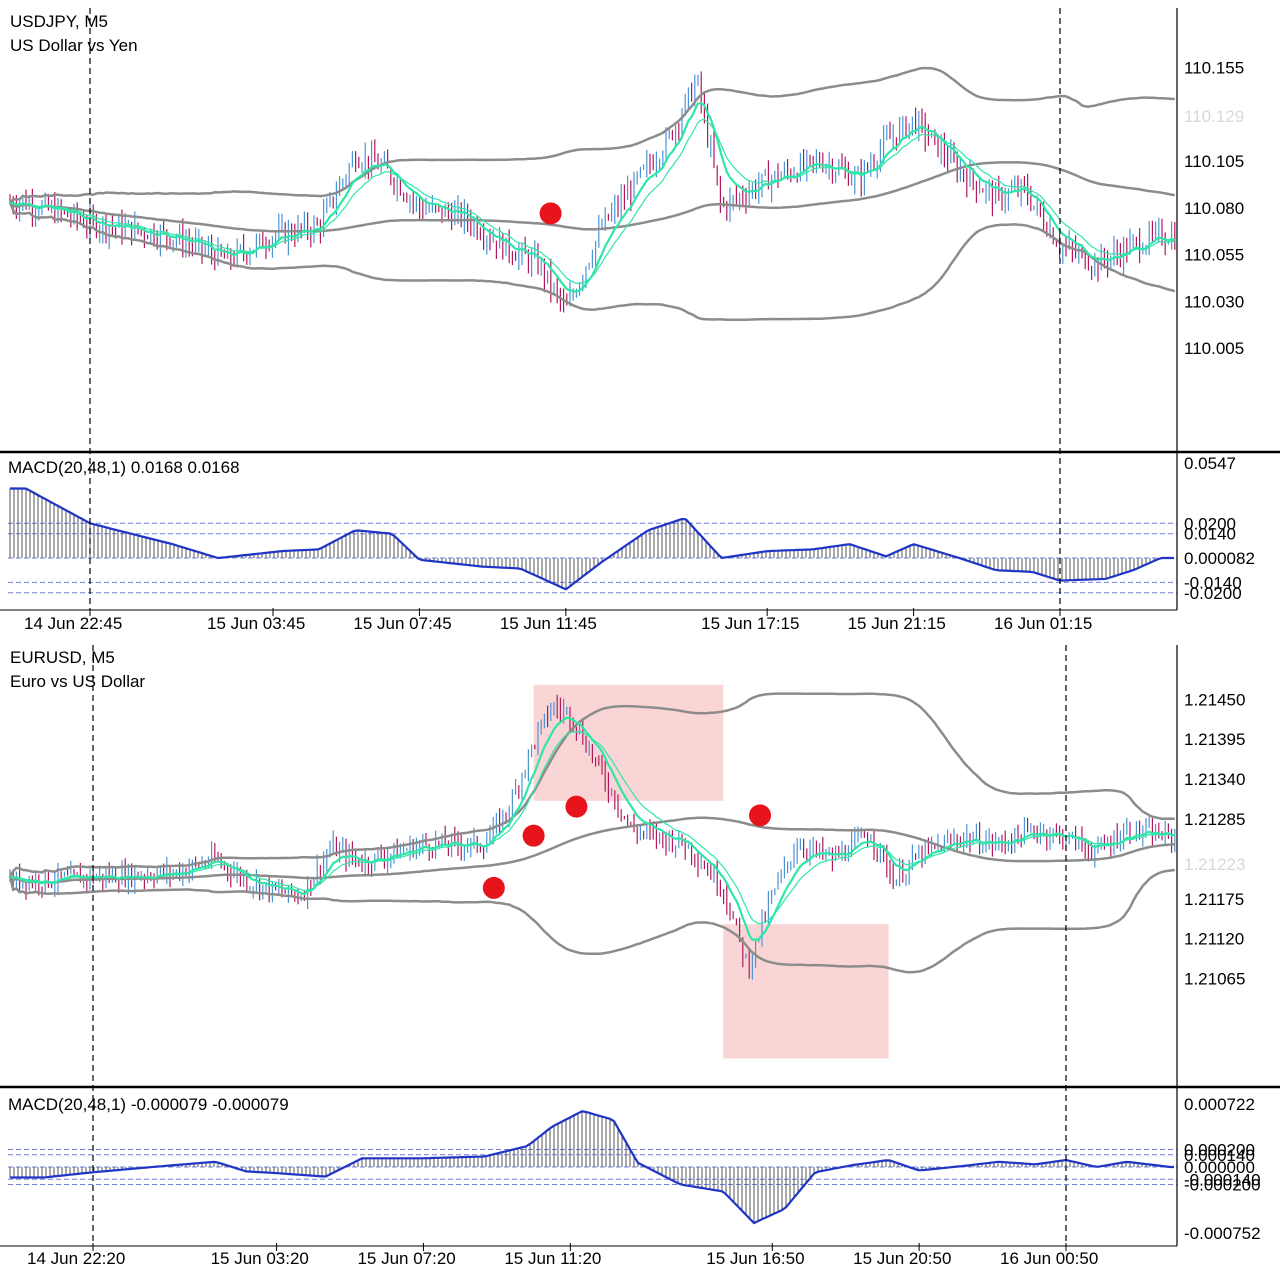 The height and width of the screenshot is (1280, 1280). What do you see at coordinates (1214, 67) in the screenshot?
I see `usdjpy-y-tick-0: 110.155` at bounding box center [1214, 67].